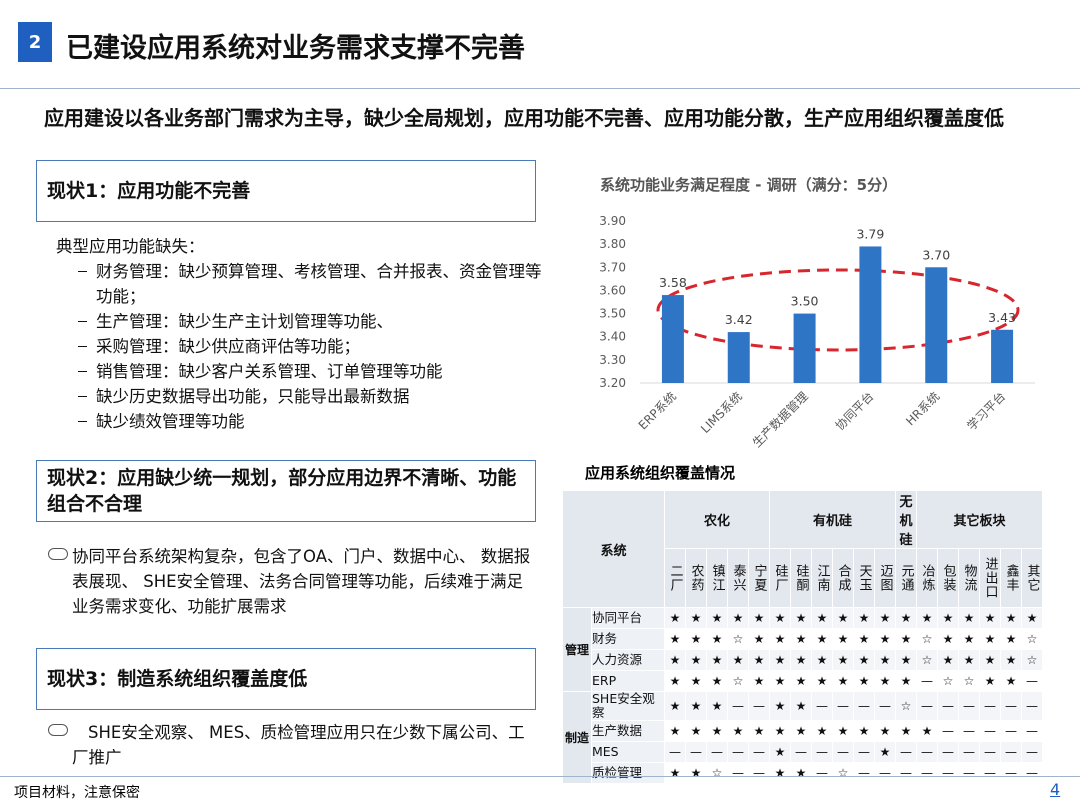  I want to click on column-header: 江南, so click(822, 578).